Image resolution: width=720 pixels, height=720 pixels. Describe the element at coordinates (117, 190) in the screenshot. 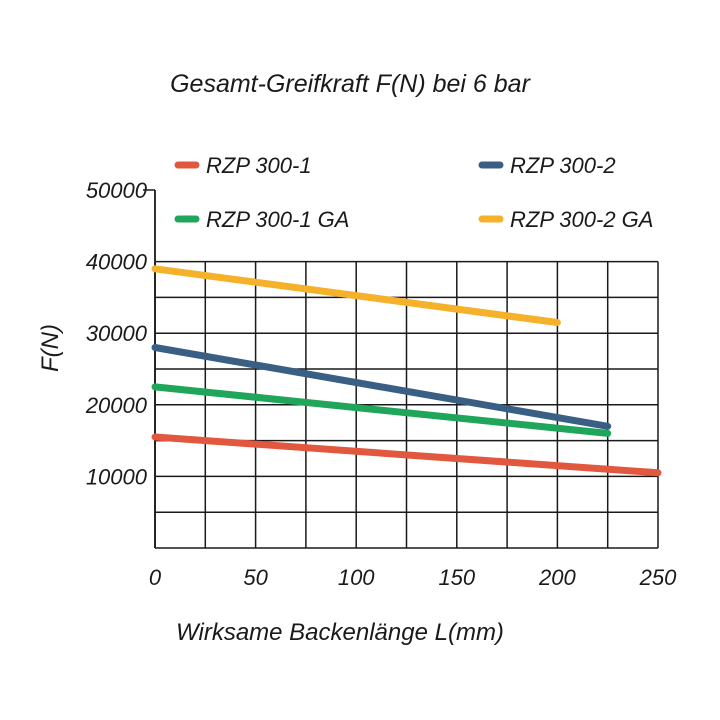

I see `y-tick-label: 50000` at that location.